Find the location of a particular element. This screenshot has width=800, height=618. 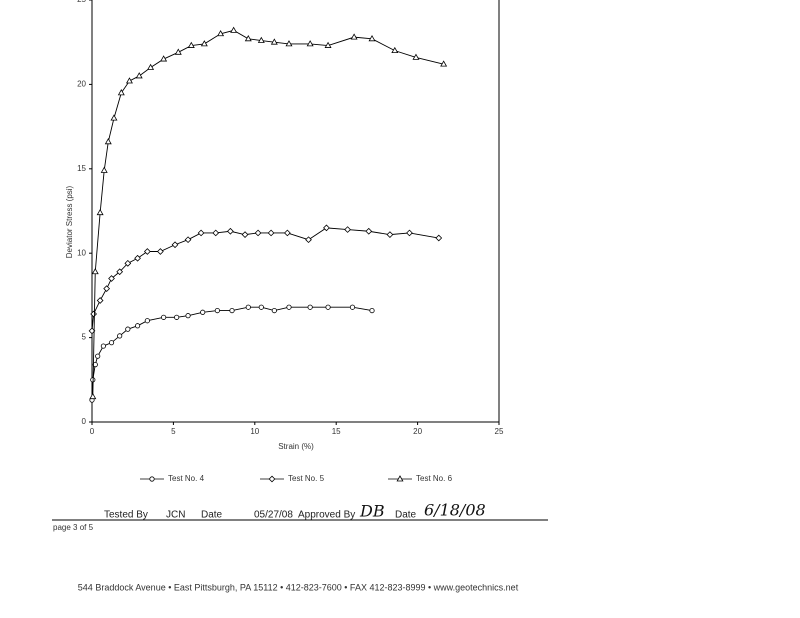

legend-label: Test No. 5 is located at coordinates (306, 478).